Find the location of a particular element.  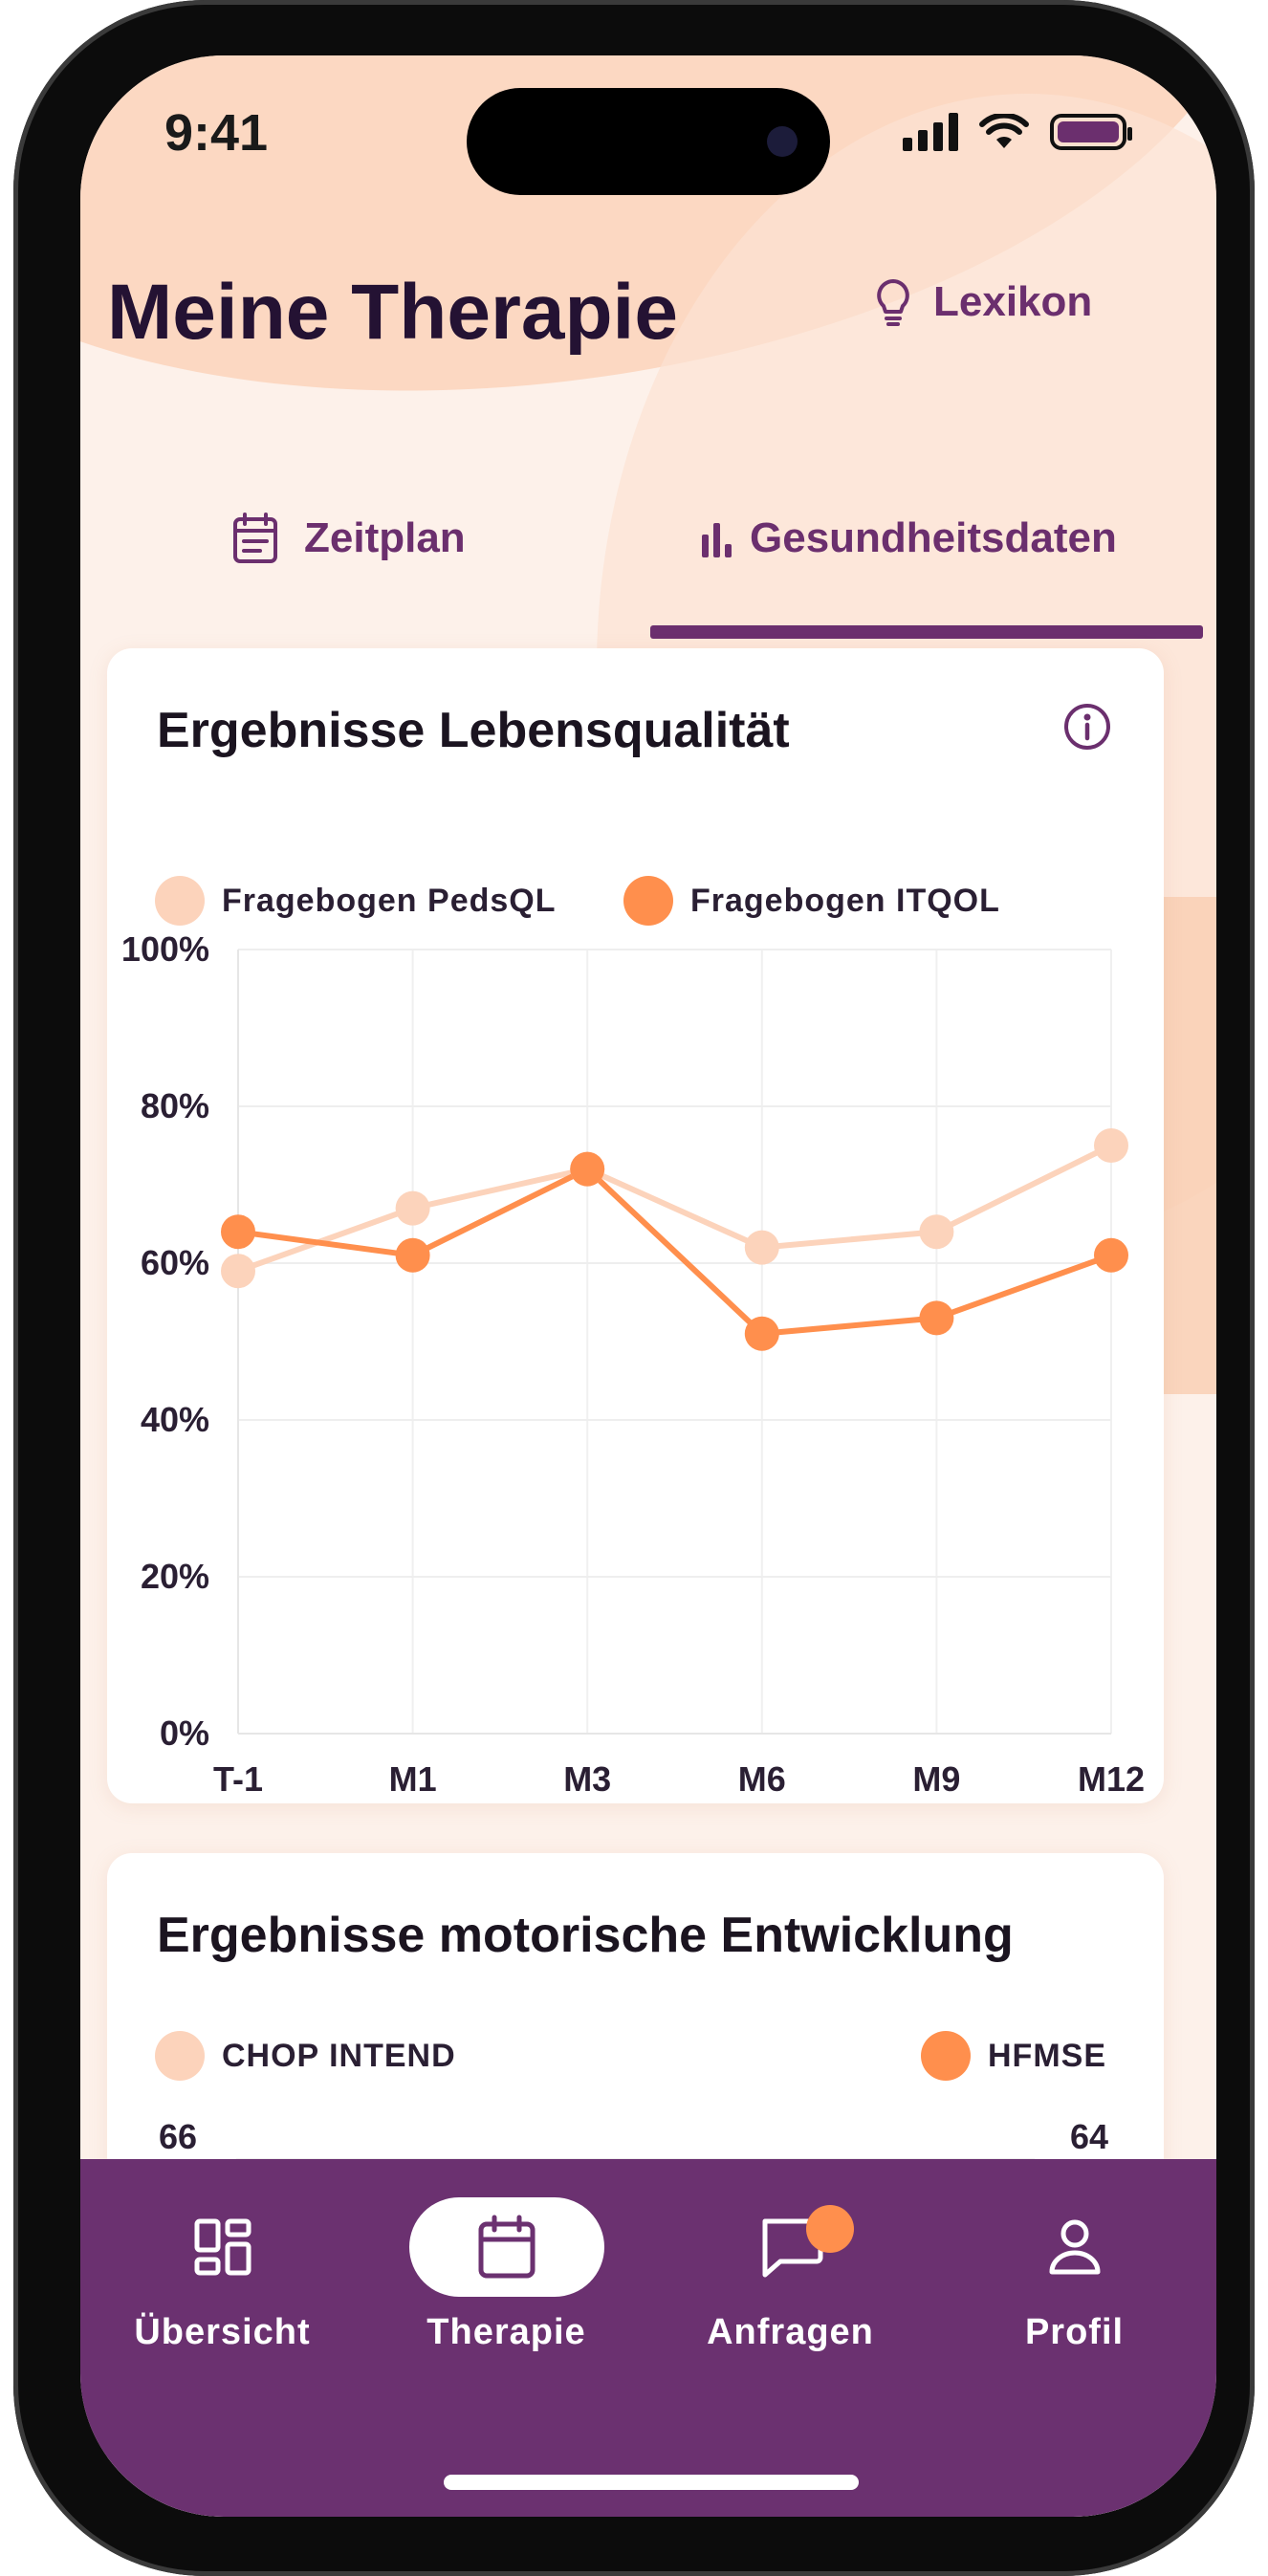

nav-label: Übersicht is located at coordinates (222, 2332).